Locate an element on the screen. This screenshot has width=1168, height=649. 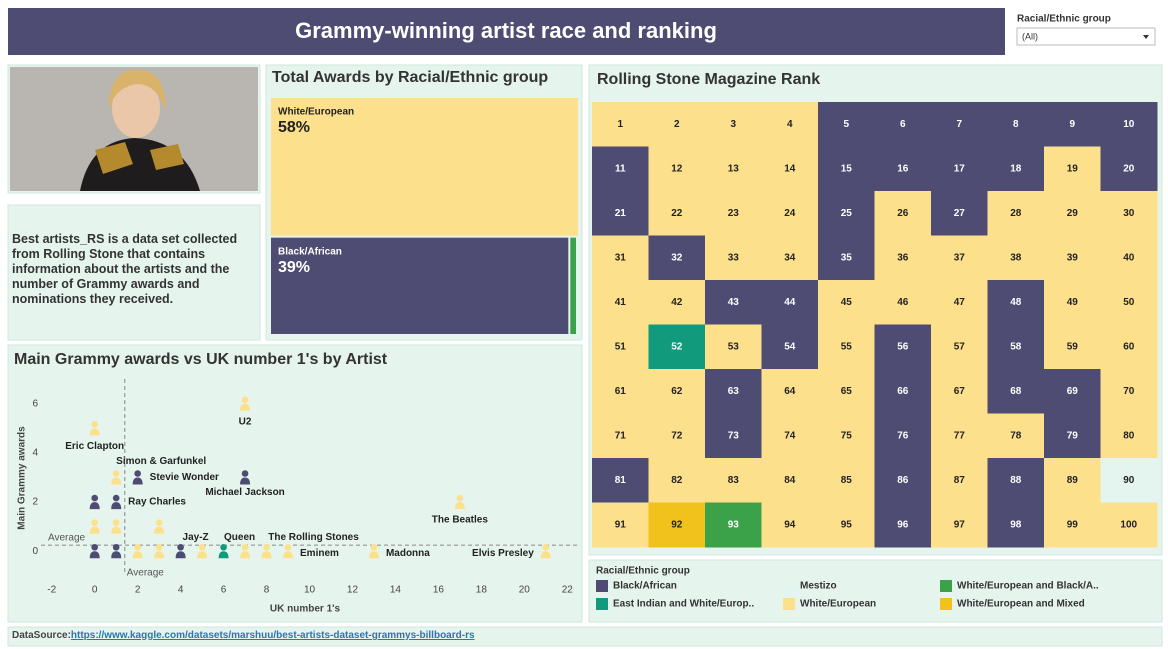
rank-label: 50 is located at coordinates (1129, 302).